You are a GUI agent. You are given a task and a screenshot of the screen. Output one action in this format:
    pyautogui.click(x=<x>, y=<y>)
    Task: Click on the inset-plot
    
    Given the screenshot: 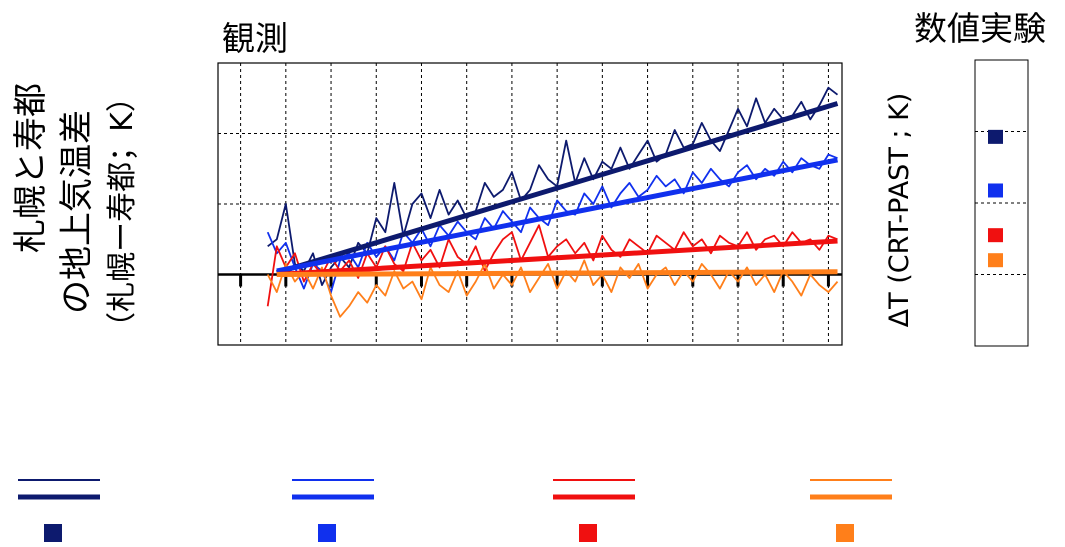 What is the action you would take?
    pyautogui.click(x=1001, y=203)
    